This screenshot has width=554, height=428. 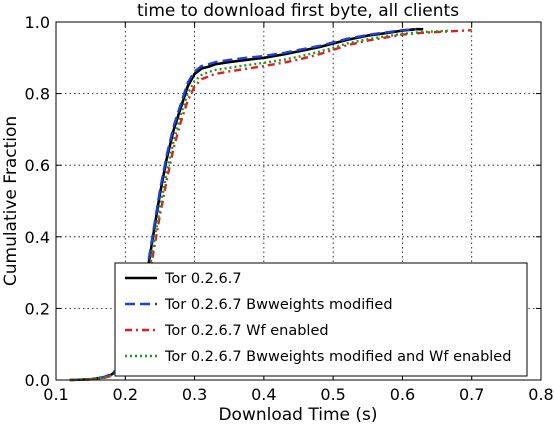 What do you see at coordinates (37, 22) in the screenshot?
I see `y-tick-label: 1.0` at bounding box center [37, 22].